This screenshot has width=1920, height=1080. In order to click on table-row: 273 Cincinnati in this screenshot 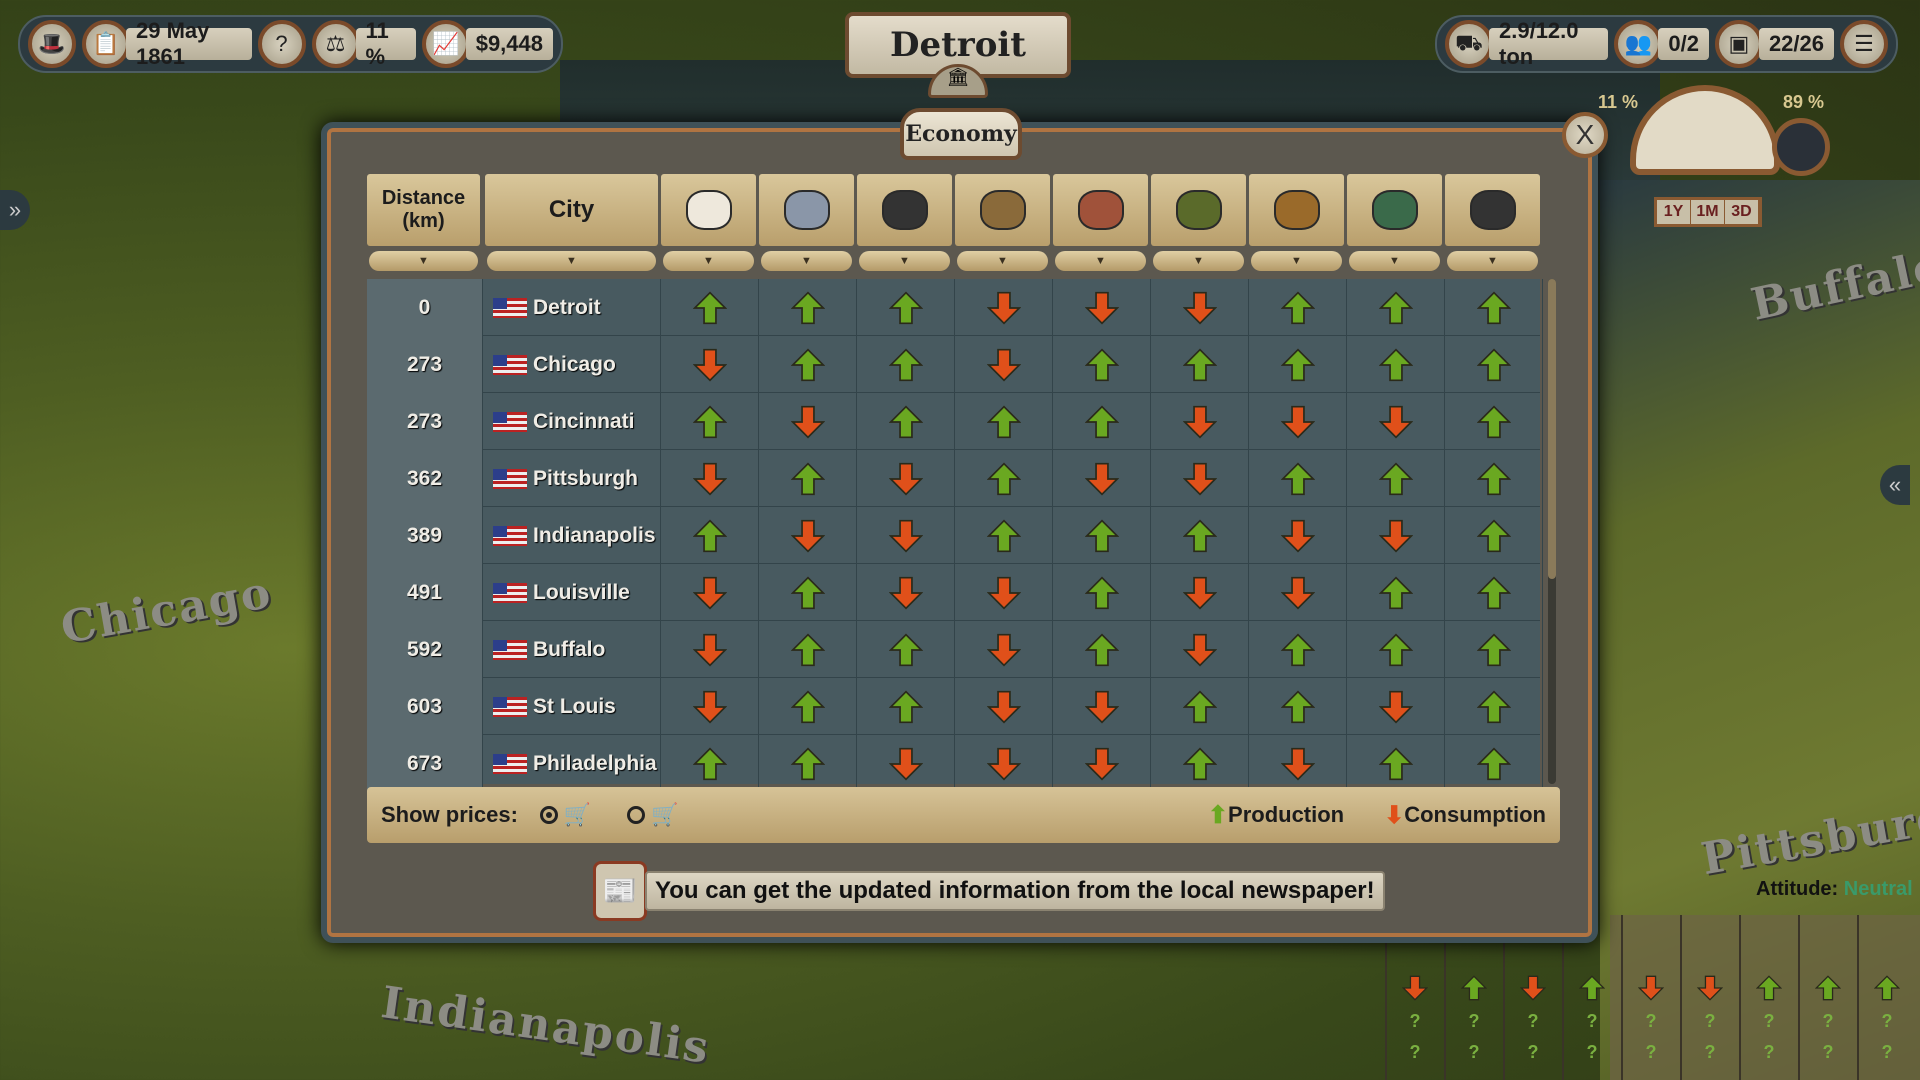, I will do `click(955, 421)`.